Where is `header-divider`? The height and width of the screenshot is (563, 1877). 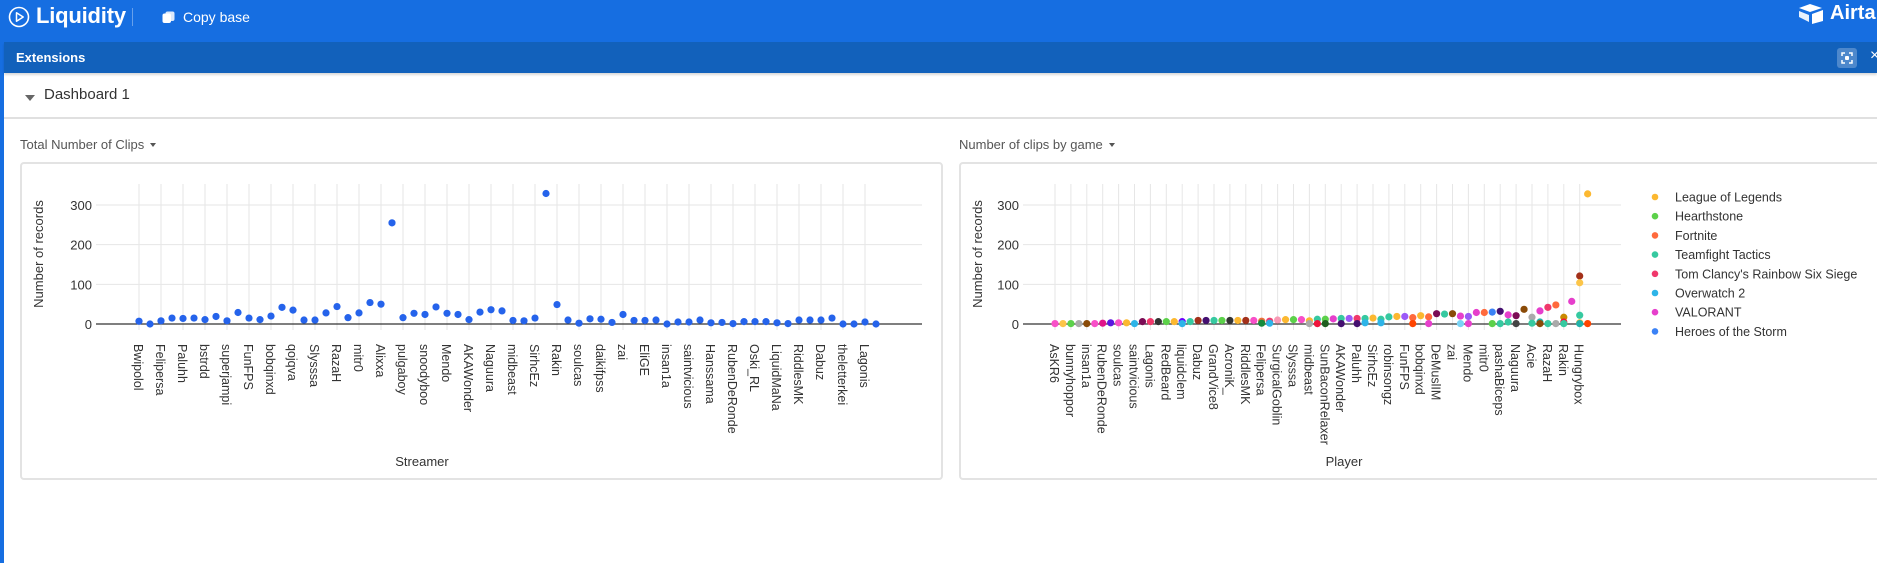 header-divider is located at coordinates (132, 17).